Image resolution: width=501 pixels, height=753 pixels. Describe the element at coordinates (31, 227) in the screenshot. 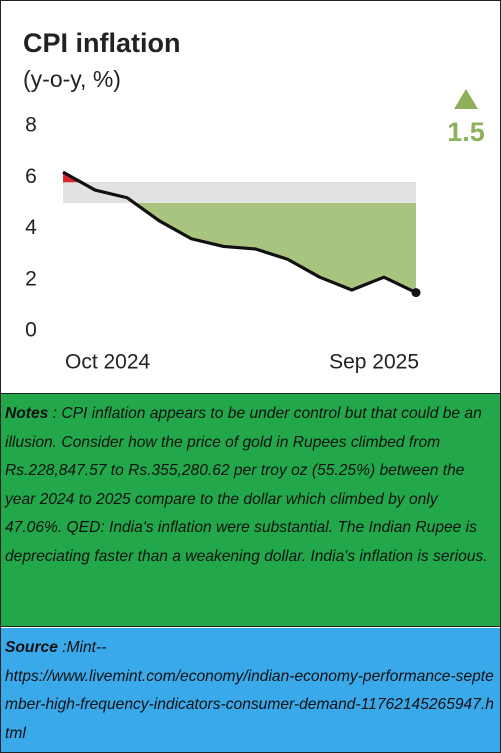

I see `y-tick-label: 4` at that location.